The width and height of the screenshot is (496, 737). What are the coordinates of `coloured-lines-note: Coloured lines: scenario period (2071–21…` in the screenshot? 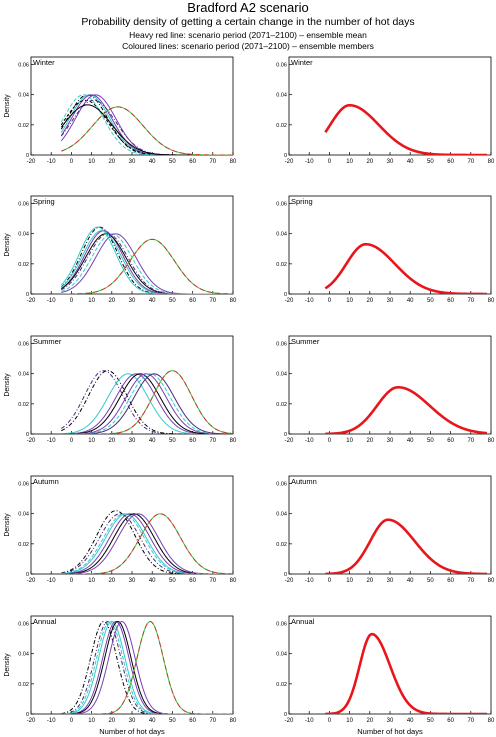 It's located at (248, 46).